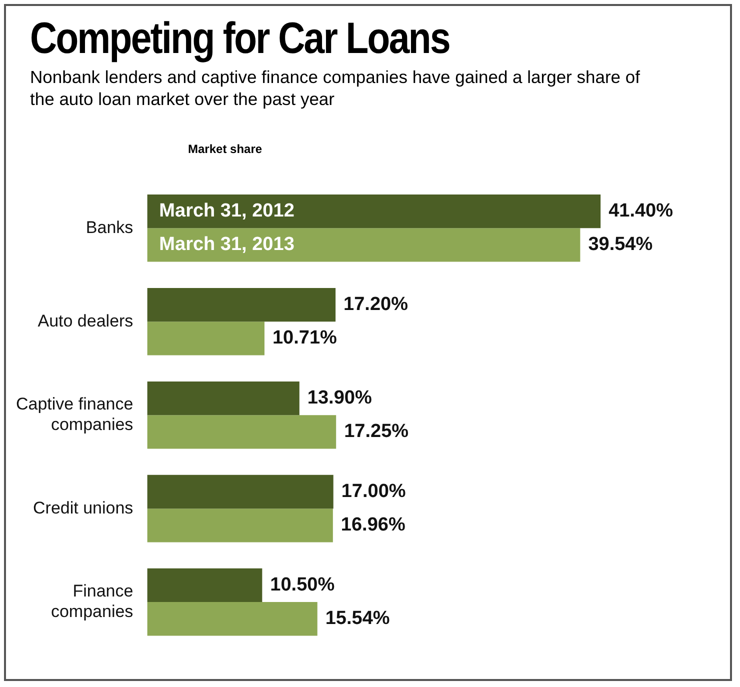  I want to click on data-label: 10.71%, so click(305, 338).